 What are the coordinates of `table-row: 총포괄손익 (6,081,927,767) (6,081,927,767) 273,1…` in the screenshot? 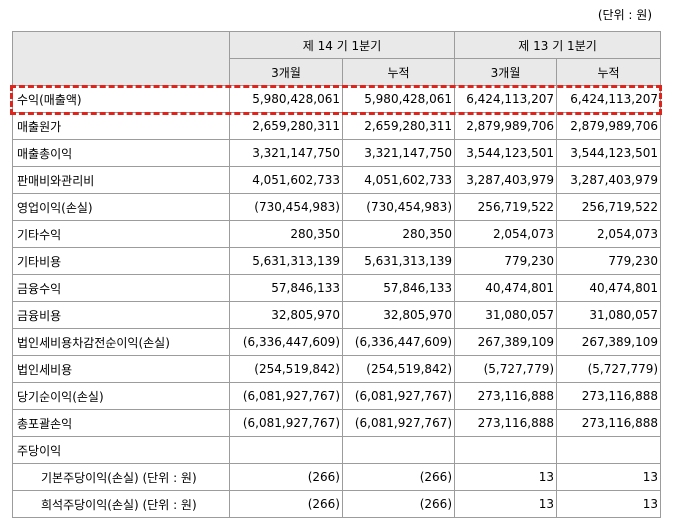 It's located at (337, 423).